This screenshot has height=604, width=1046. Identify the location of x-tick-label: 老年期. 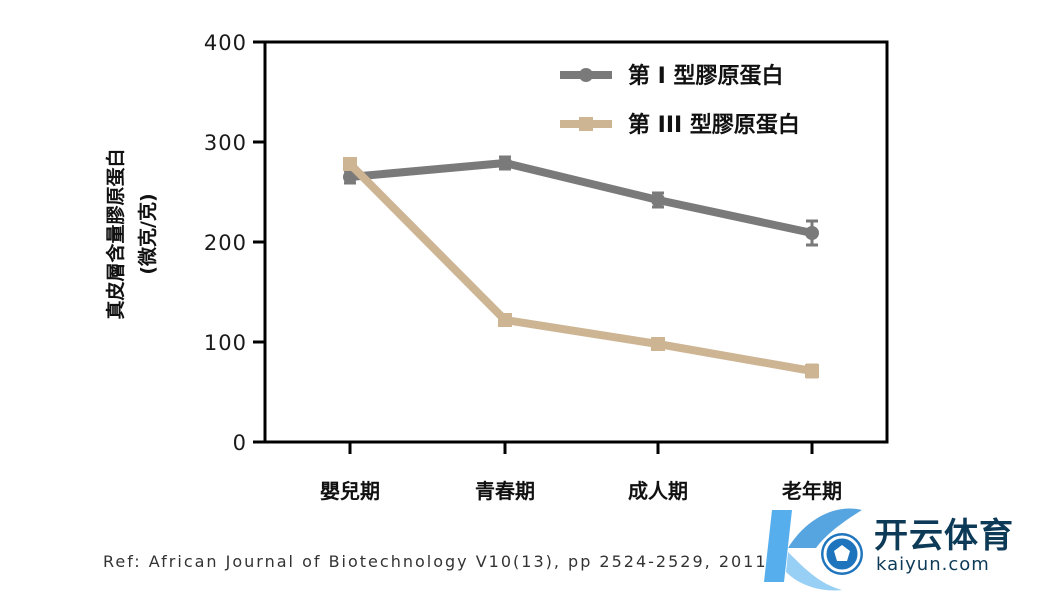
(812, 491).